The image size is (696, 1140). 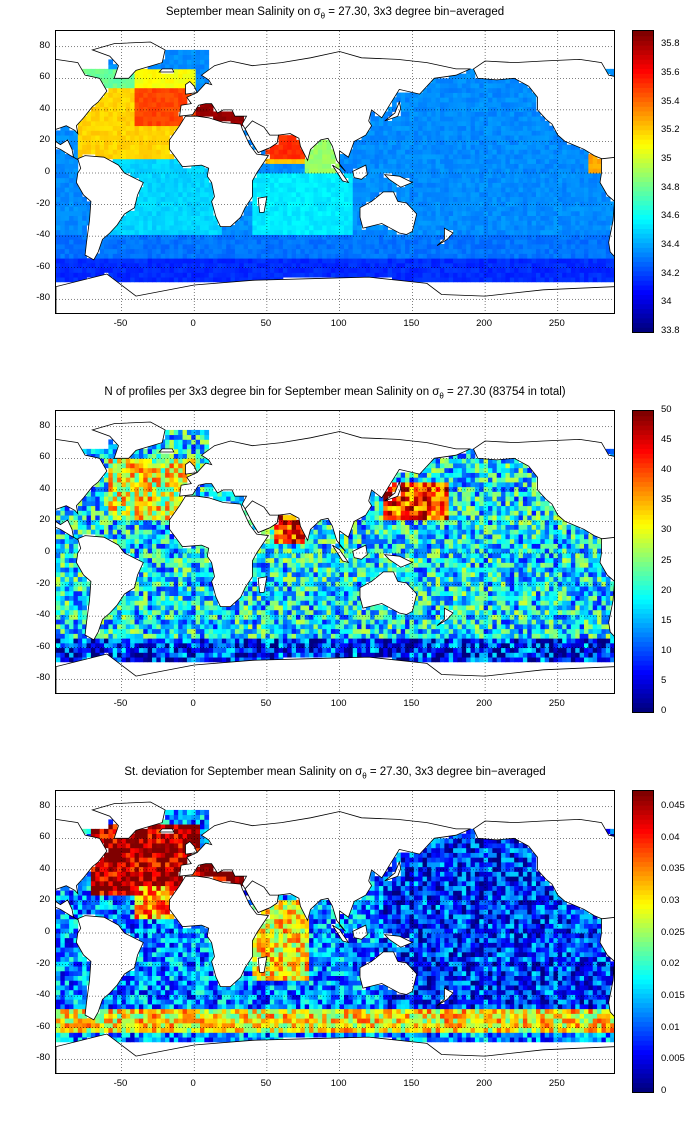 What do you see at coordinates (643, 62) in the screenshot?
I see `colorbar-step` at bounding box center [643, 62].